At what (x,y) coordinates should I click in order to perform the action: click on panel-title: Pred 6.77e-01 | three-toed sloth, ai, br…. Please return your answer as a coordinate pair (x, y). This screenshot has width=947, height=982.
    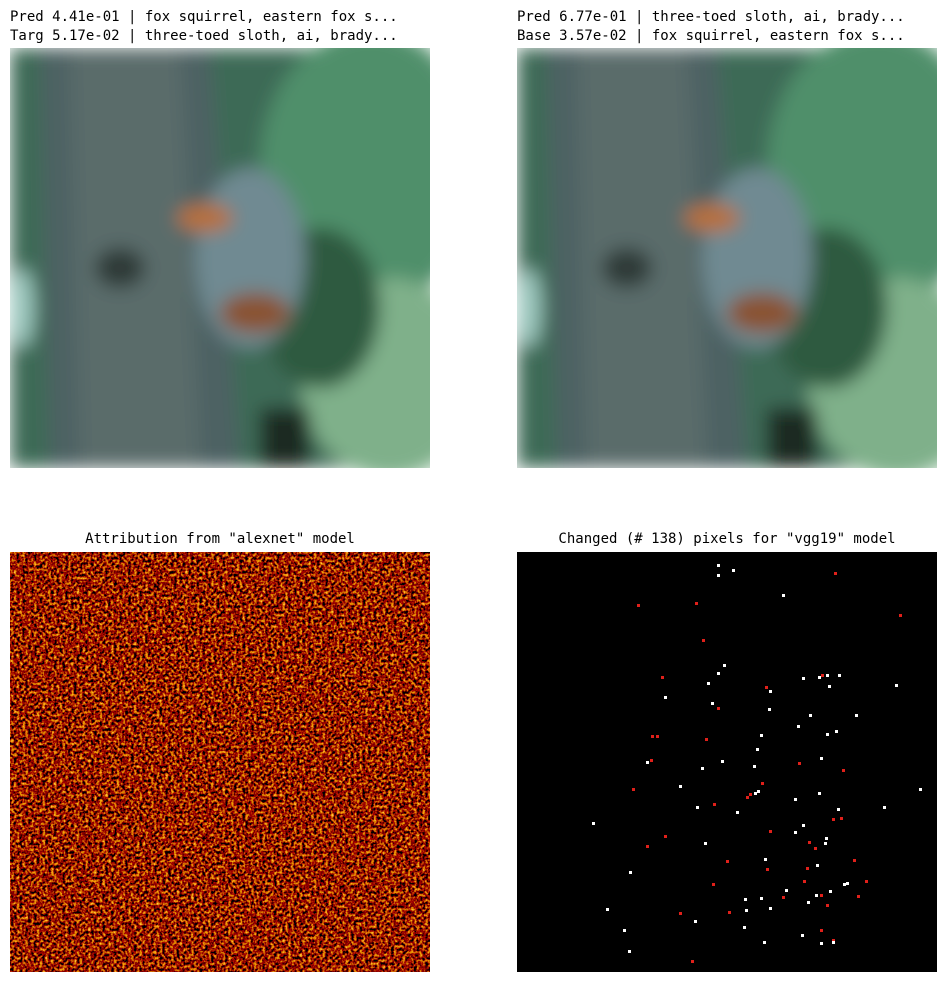
    Looking at the image, I should click on (711, 17).